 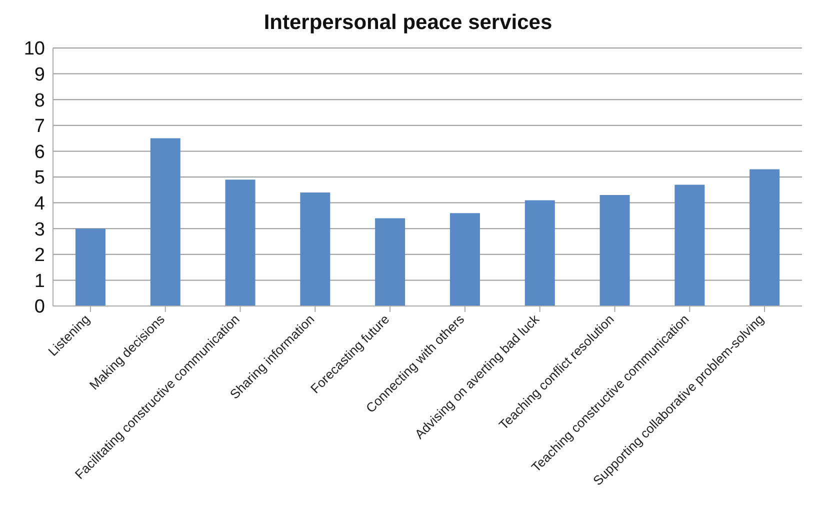 I want to click on y-tick-label: 8, so click(x=39, y=101).